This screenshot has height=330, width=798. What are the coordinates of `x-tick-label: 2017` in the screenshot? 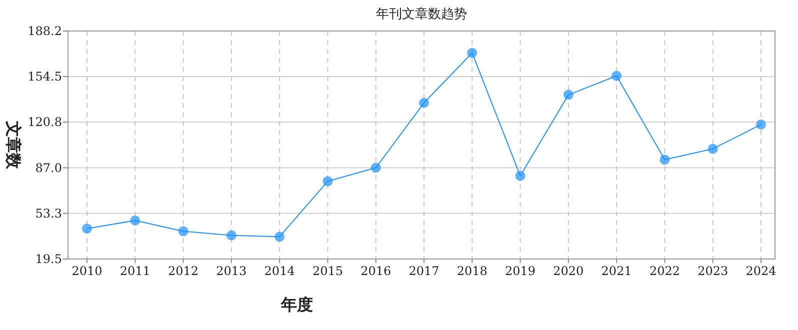 It's located at (424, 271).